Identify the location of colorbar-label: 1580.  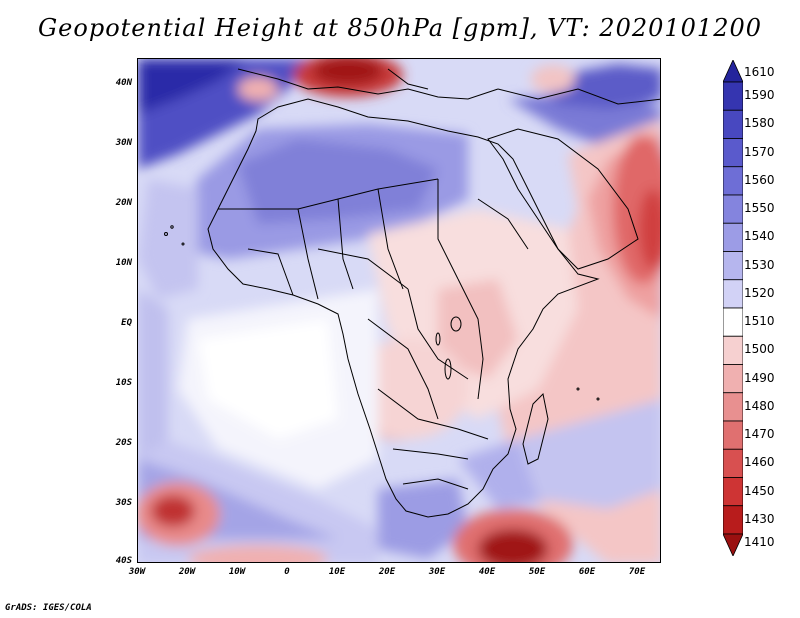
(759, 123).